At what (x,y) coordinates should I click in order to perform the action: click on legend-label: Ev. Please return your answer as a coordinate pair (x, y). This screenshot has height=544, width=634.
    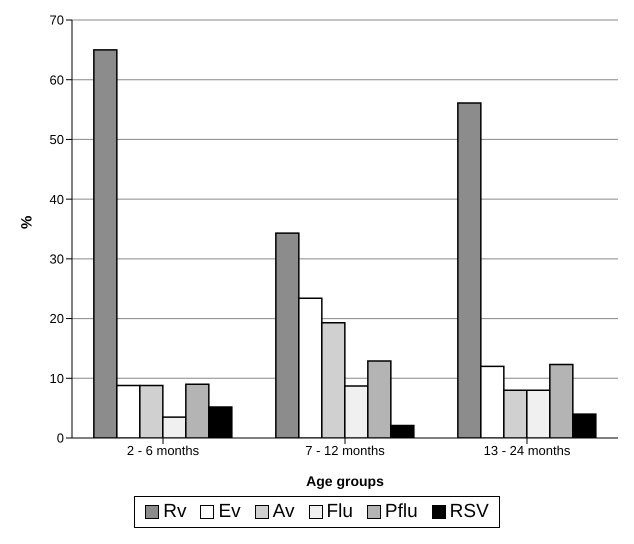
    Looking at the image, I should click on (229, 512).